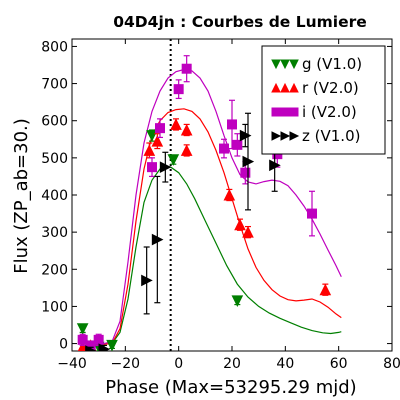 The image size is (400, 400). Describe the element at coordinates (391, 364) in the screenshot. I see `x-tick-label: 80` at that location.